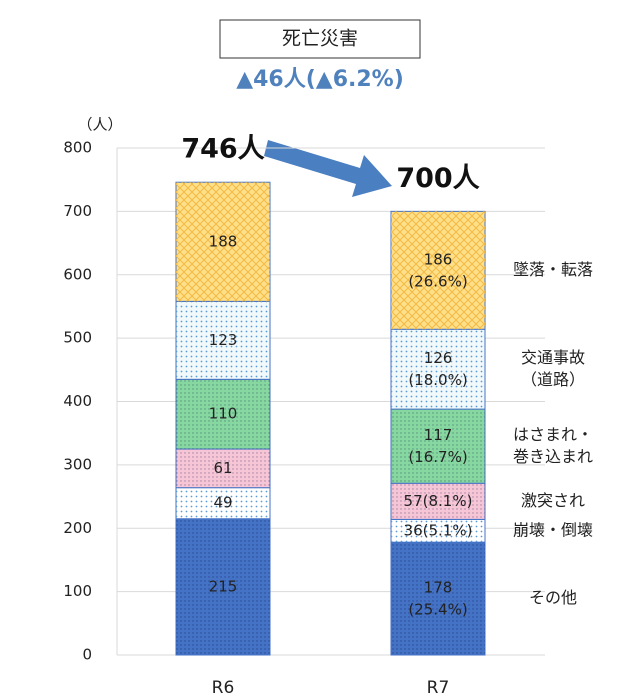 This screenshot has height=700, width=640. I want to click on value-label: 126 (18.0%), so click(437, 369).